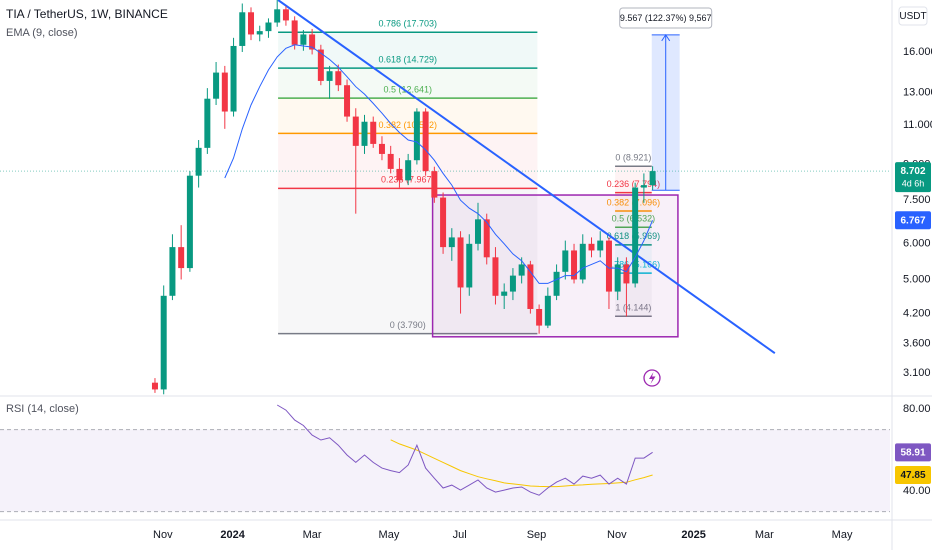  I want to click on ema-last-label-box, so click(913, 220).